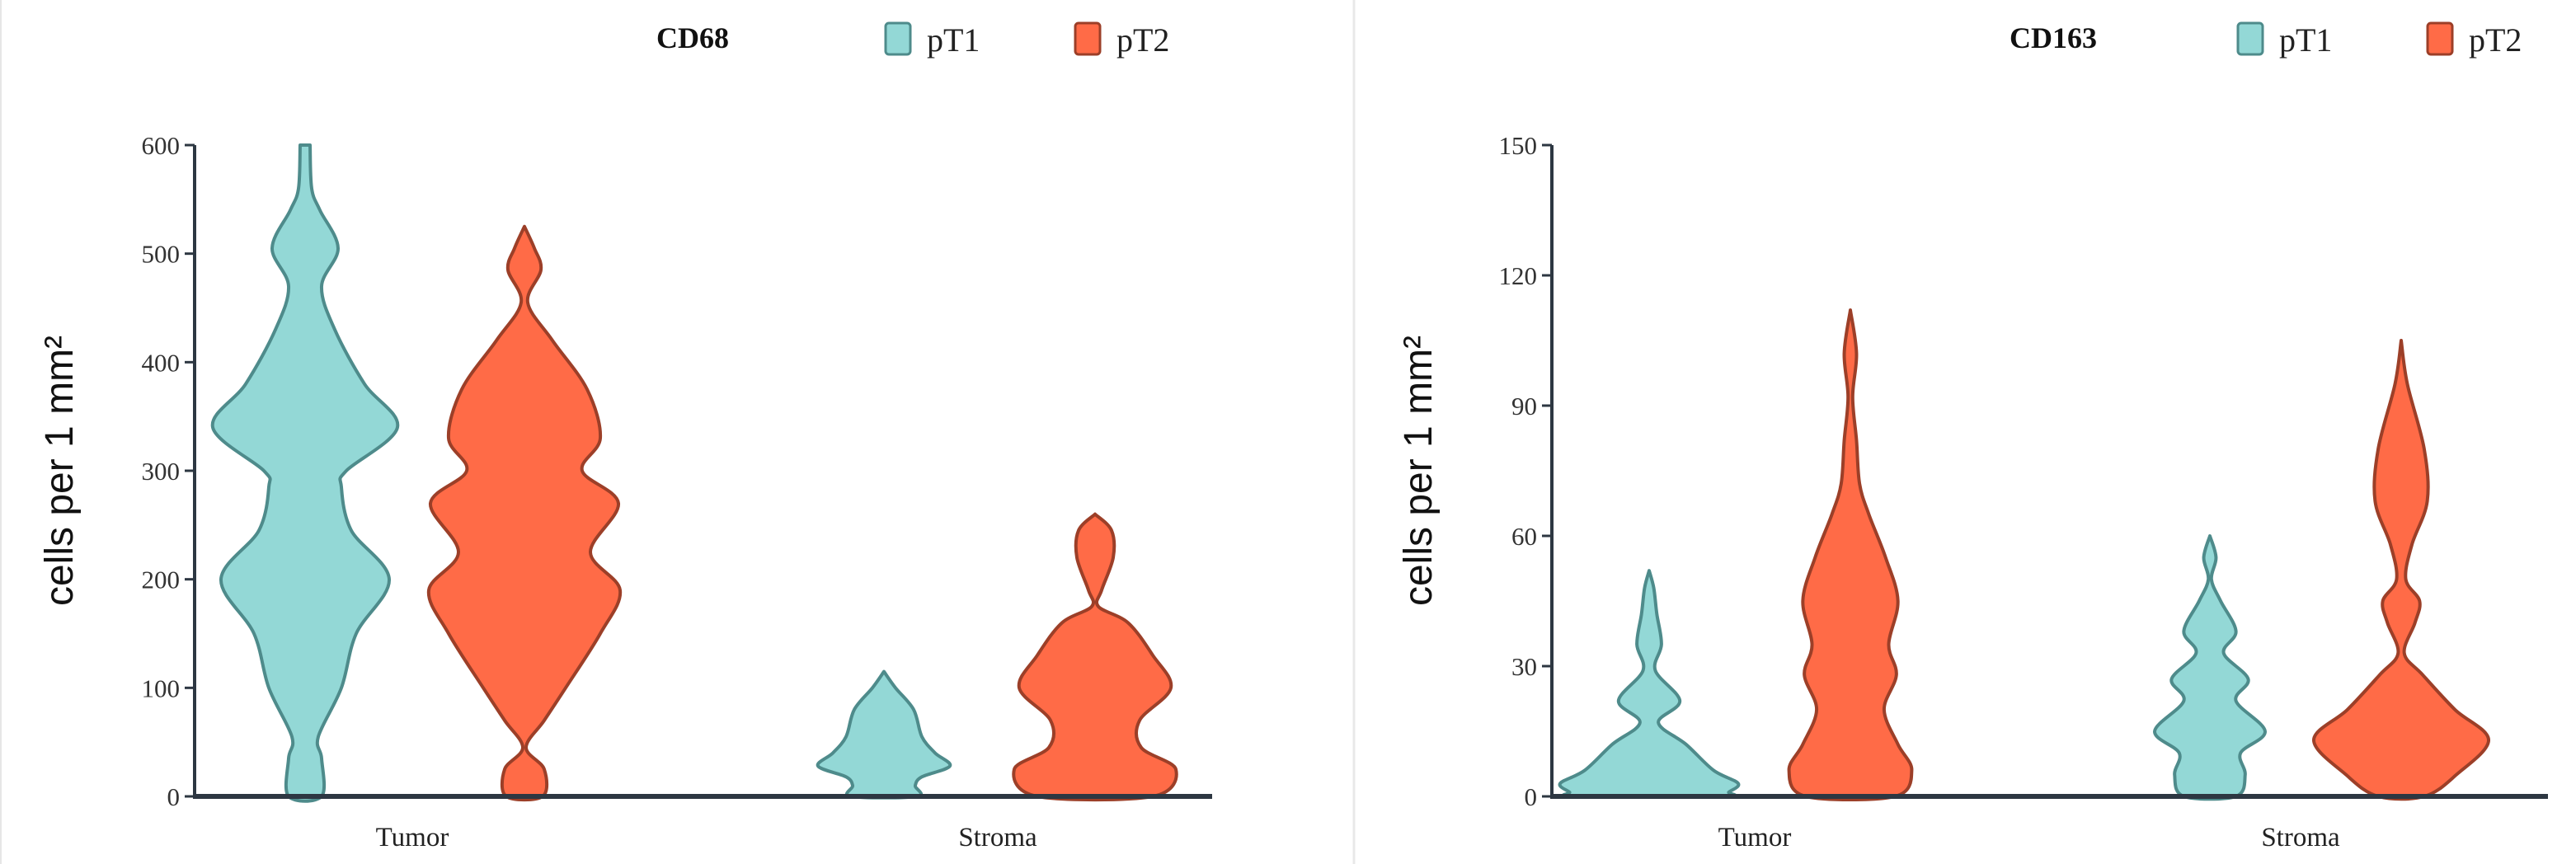 This screenshot has height=864, width=2576. I want to click on y-tick-label: 300, so click(161, 472).